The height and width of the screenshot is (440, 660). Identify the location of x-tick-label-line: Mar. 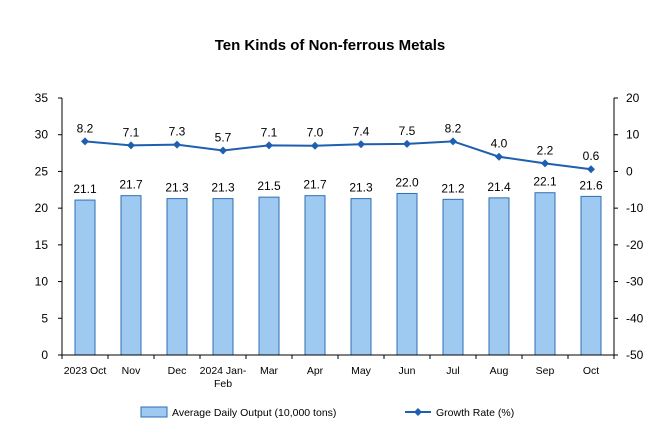
(269, 371).